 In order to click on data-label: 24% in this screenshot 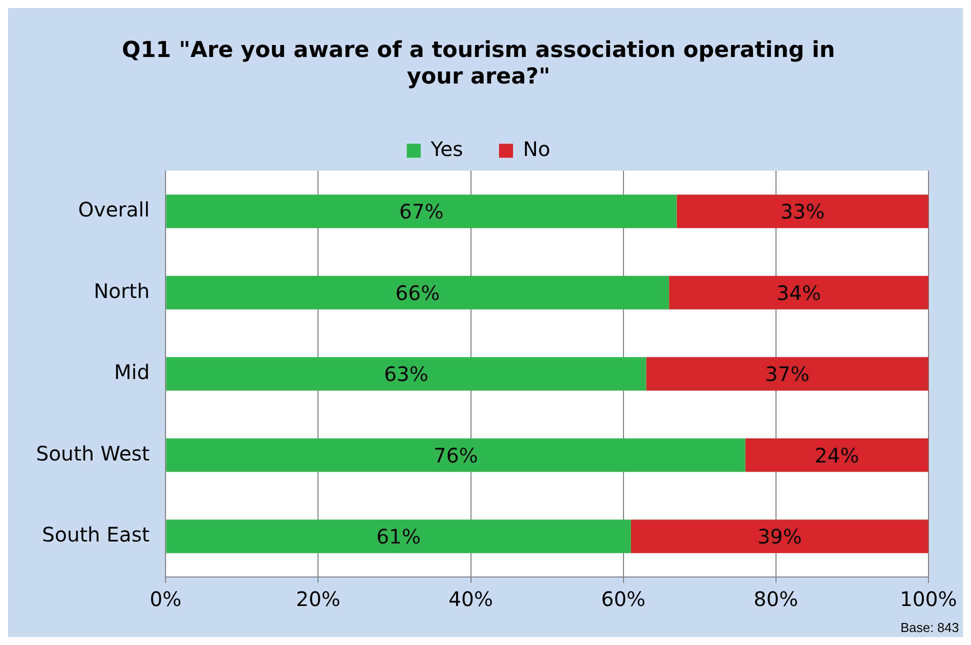, I will do `click(837, 455)`.